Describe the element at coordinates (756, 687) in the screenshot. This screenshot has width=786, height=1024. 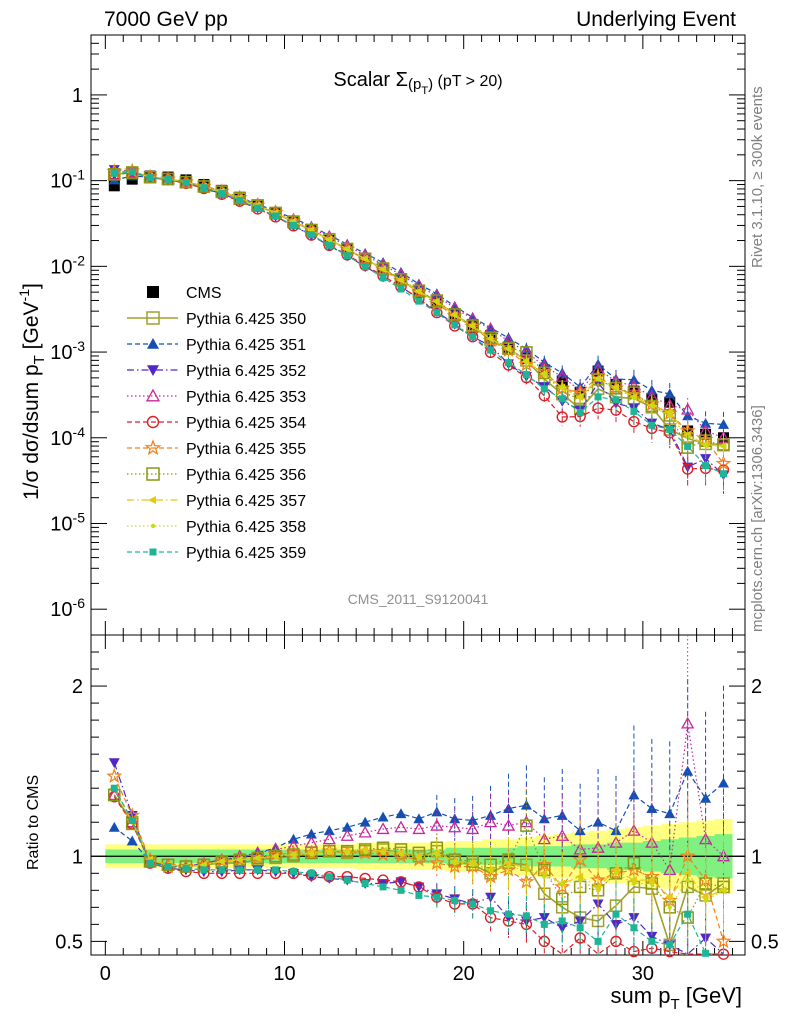
I see `ratio-y-tick-label-right: 2` at that location.